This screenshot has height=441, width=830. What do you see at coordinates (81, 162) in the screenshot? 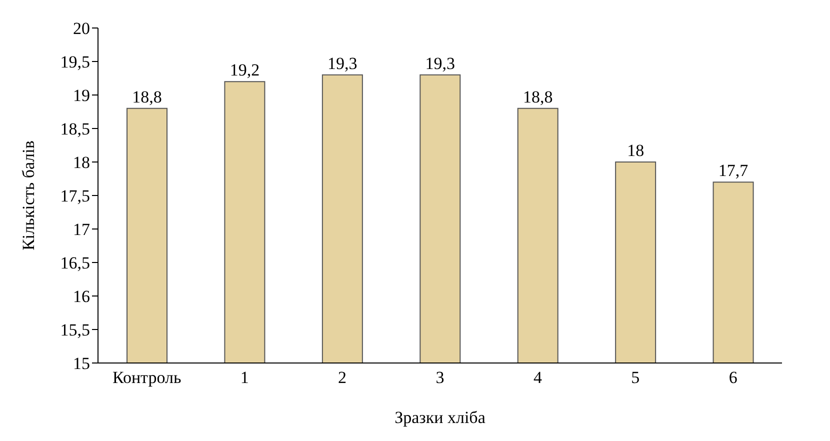
I see `y-tick-label: 18` at bounding box center [81, 162].